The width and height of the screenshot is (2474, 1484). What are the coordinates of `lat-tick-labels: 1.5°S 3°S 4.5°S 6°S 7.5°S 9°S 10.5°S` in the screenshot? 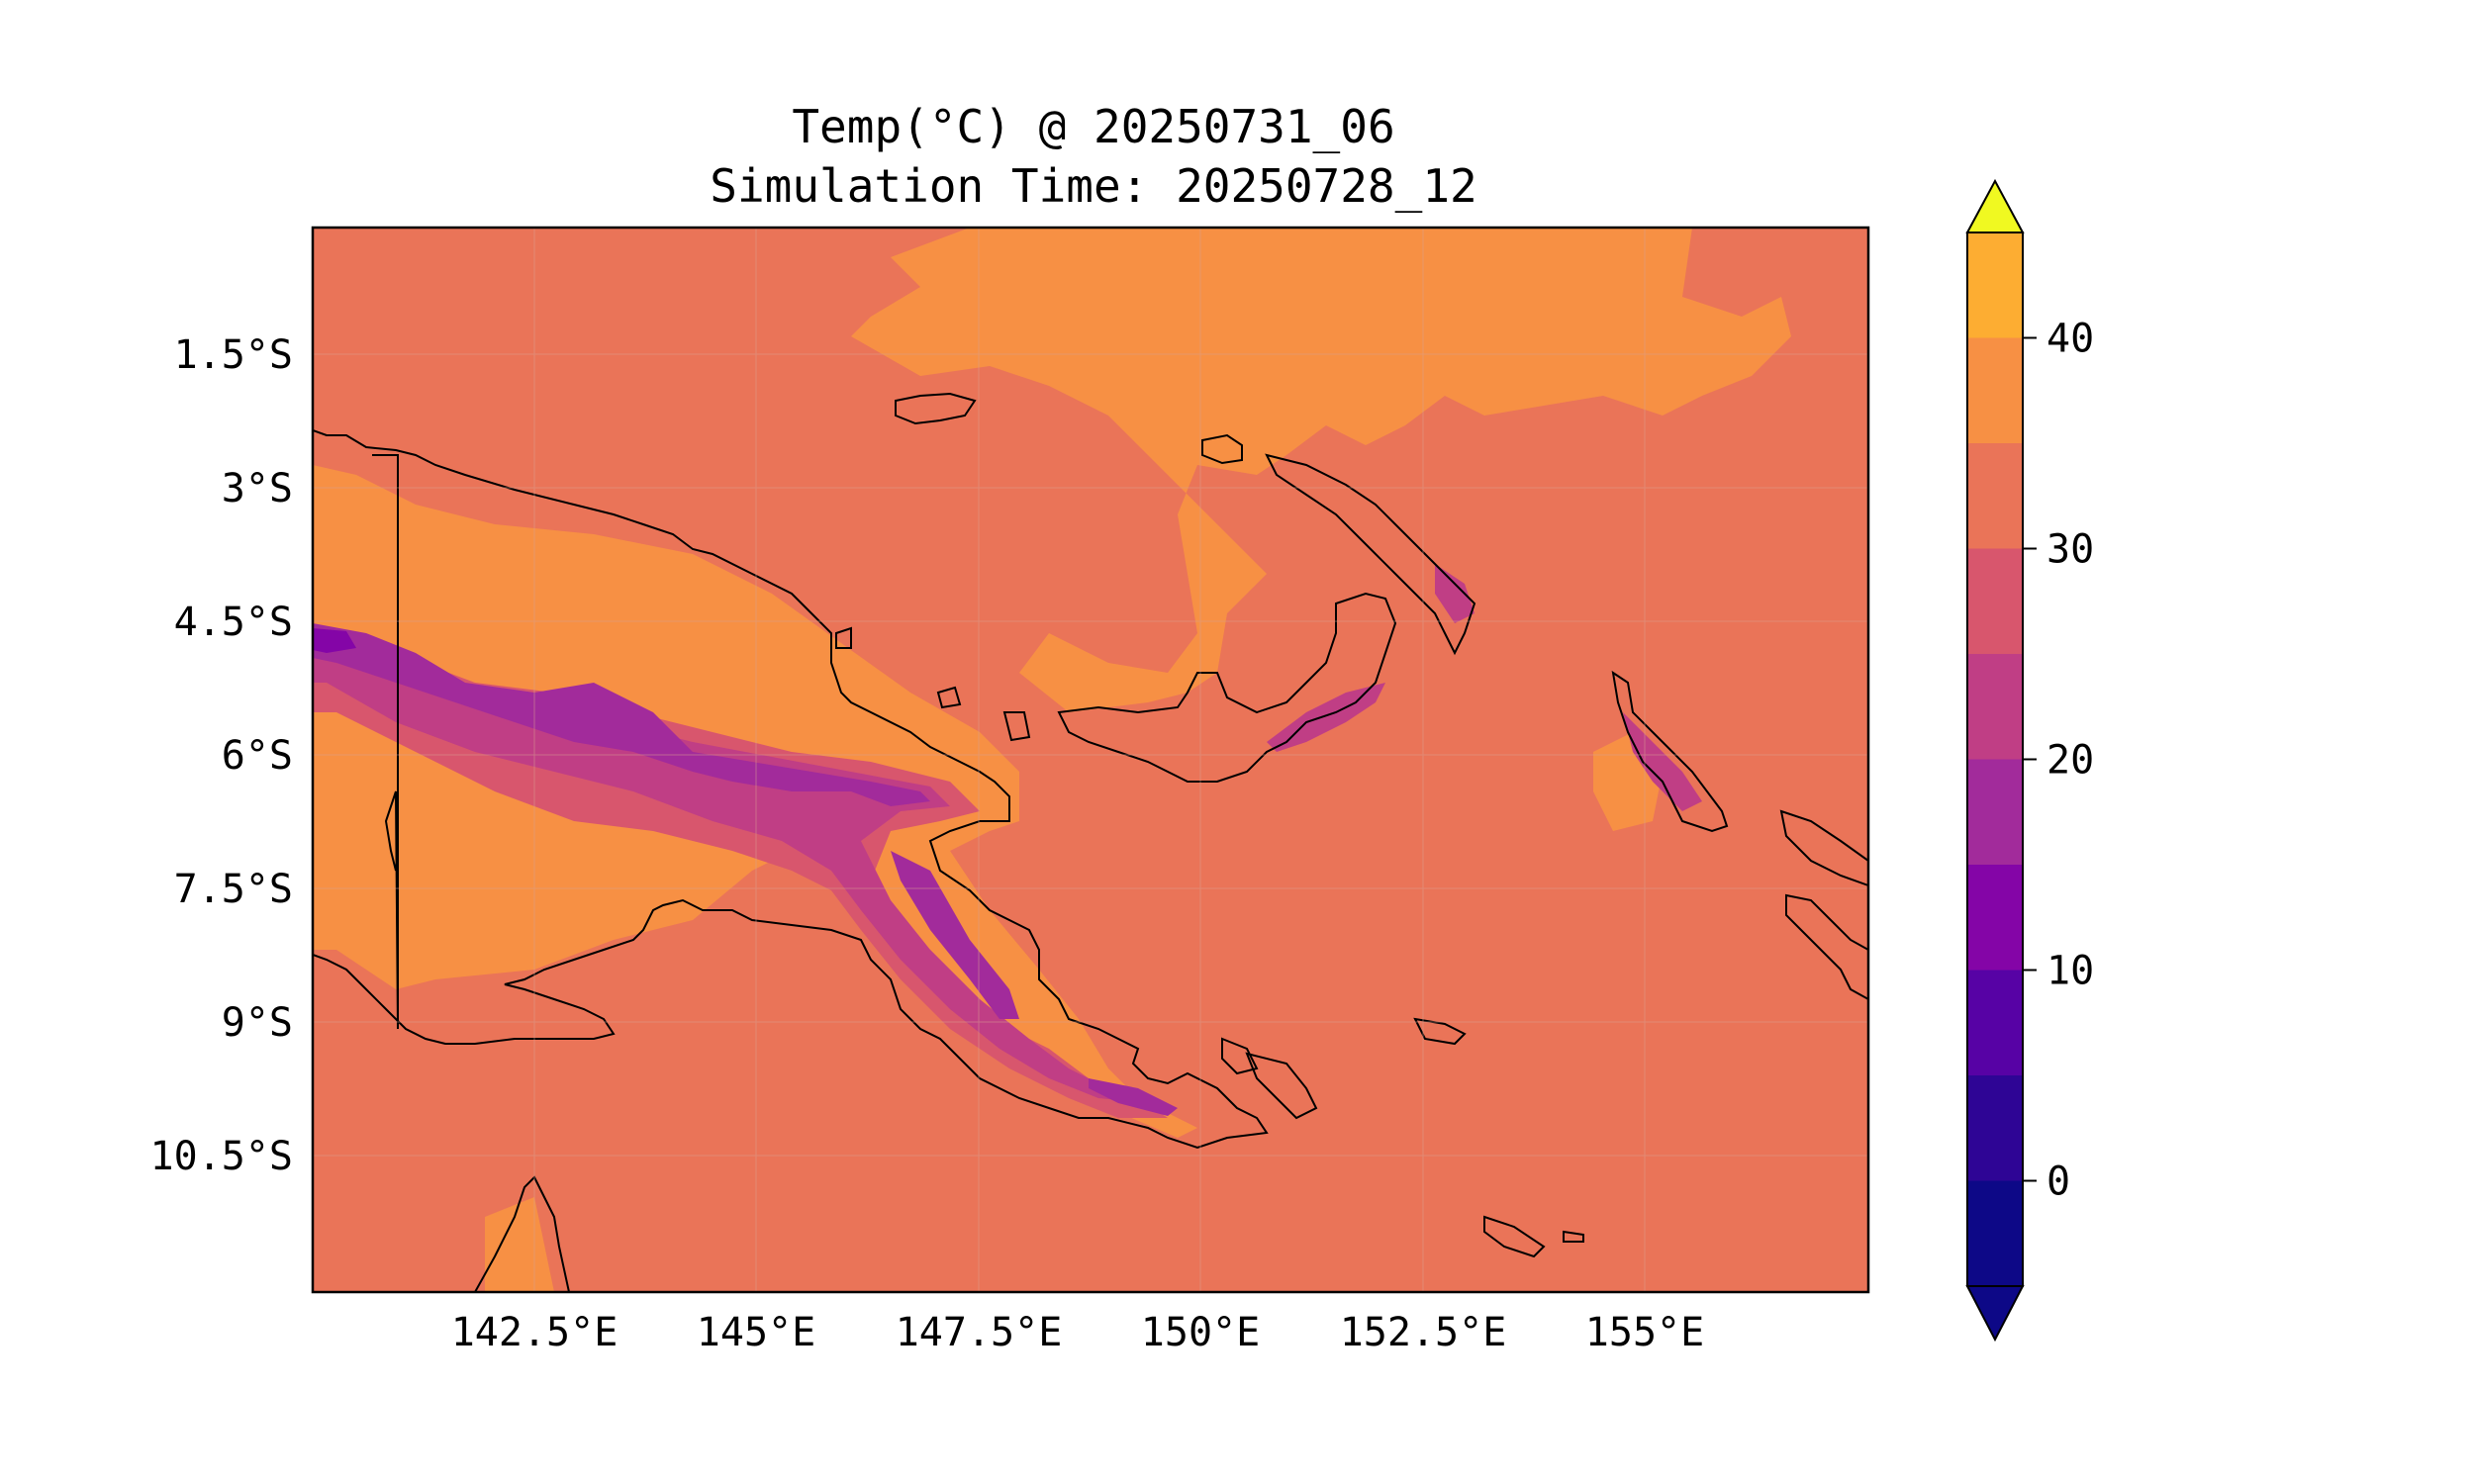 It's located at (222, 755).